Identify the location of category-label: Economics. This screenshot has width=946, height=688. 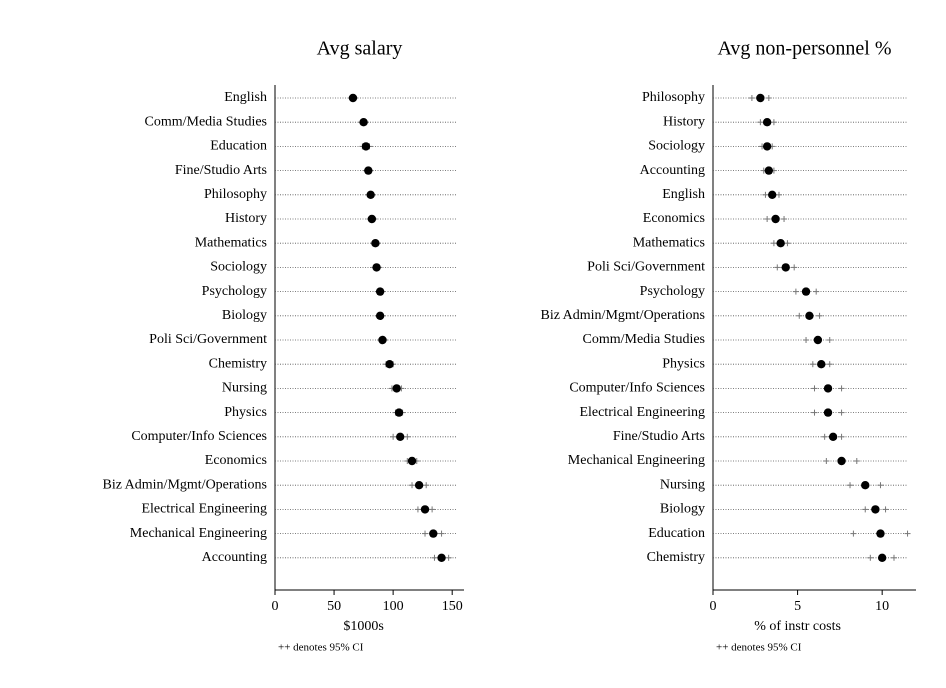
(674, 218).